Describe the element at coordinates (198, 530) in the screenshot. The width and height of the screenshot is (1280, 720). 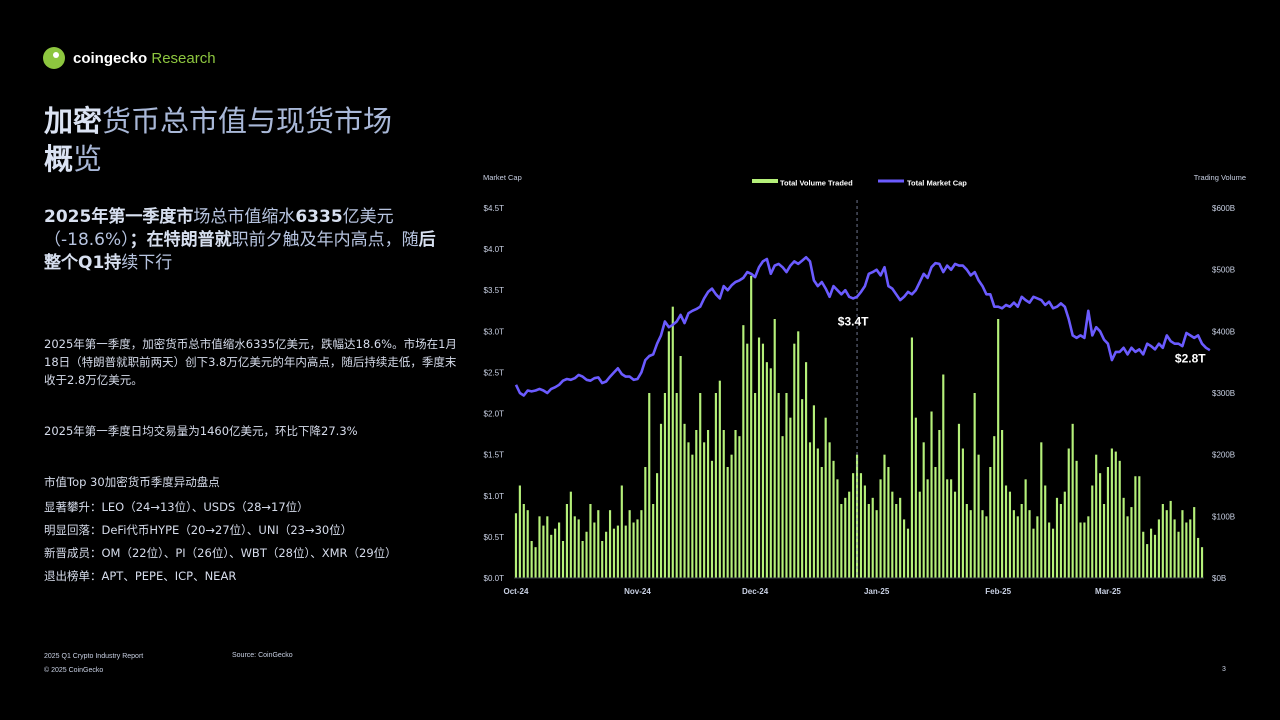
I see `list-item: 明显回落：DeFi代币HYPE（20→27位）、UNI（23→30位）` at that location.